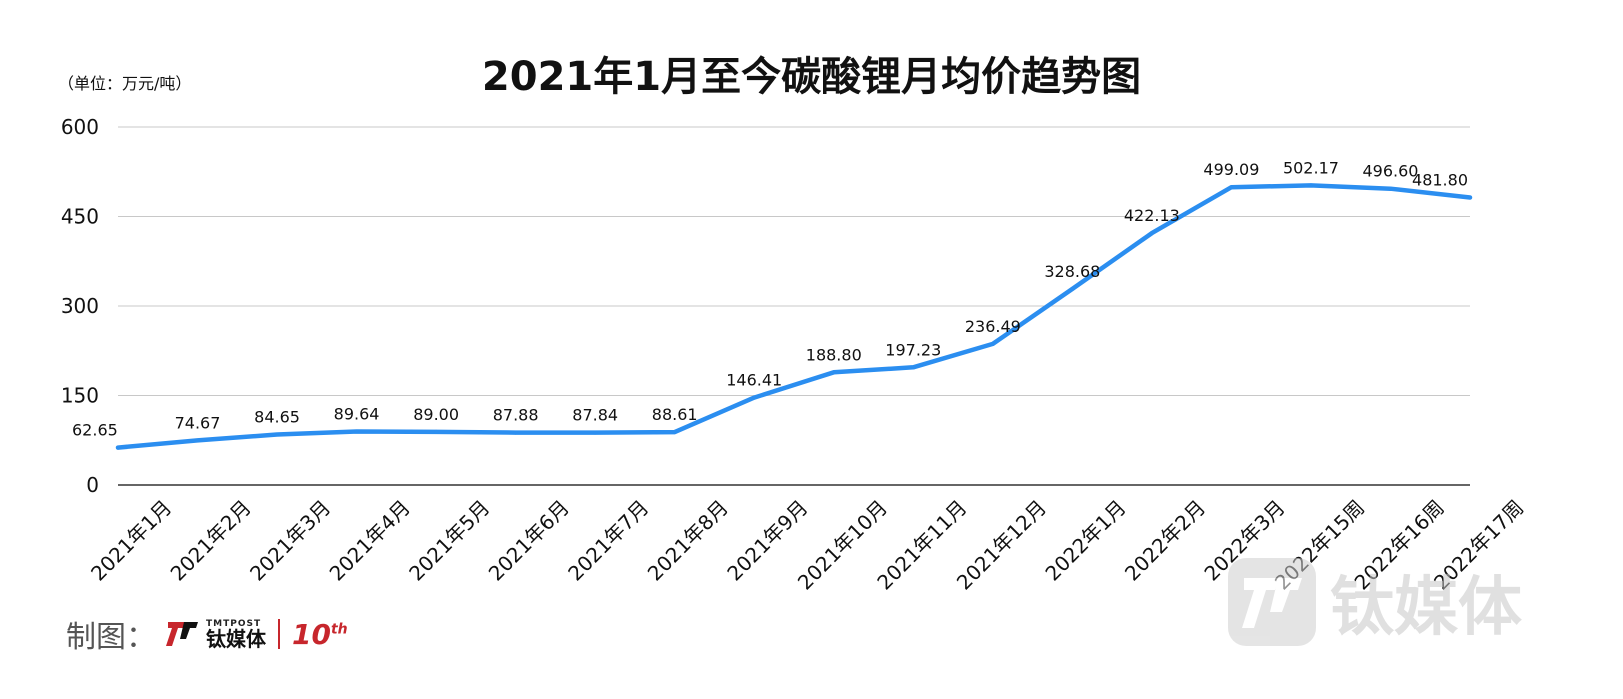  Describe the element at coordinates (1152, 215) in the screenshot. I see `data-label: 422.13` at that location.